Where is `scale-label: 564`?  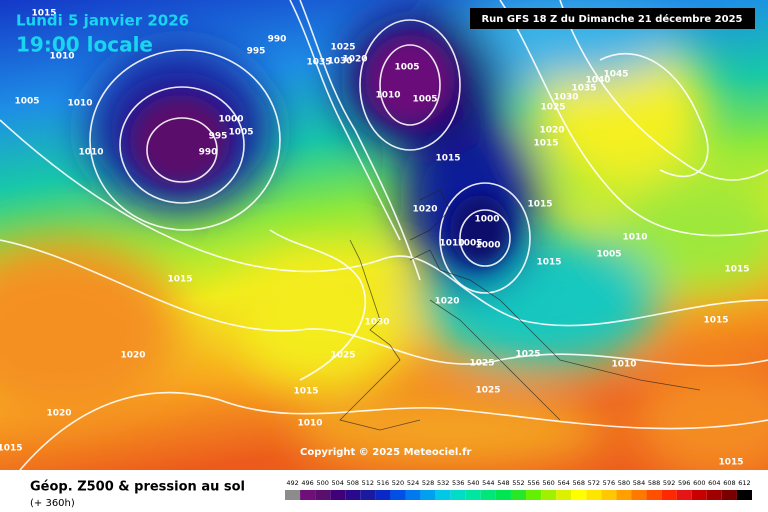 scale-label: 564 is located at coordinates (563, 483).